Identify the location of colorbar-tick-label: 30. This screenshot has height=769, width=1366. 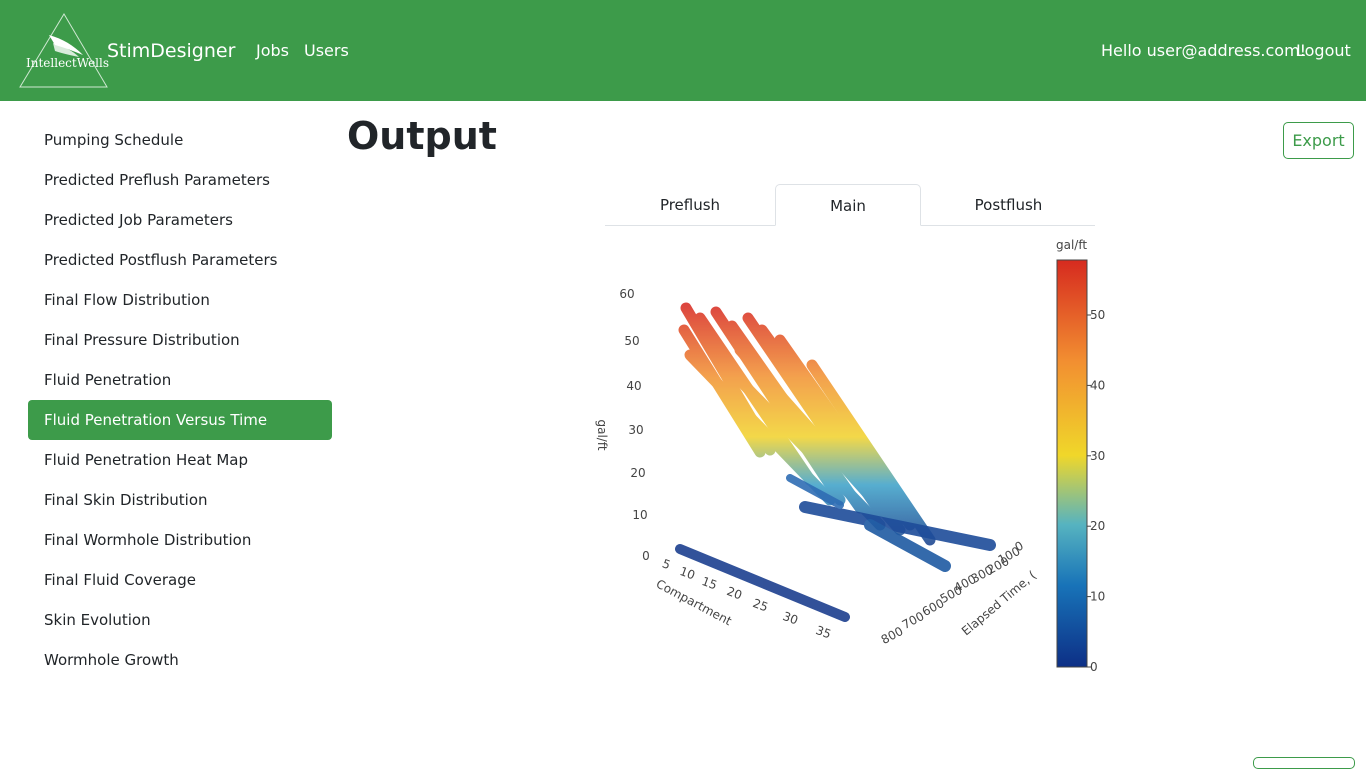
(1097, 456).